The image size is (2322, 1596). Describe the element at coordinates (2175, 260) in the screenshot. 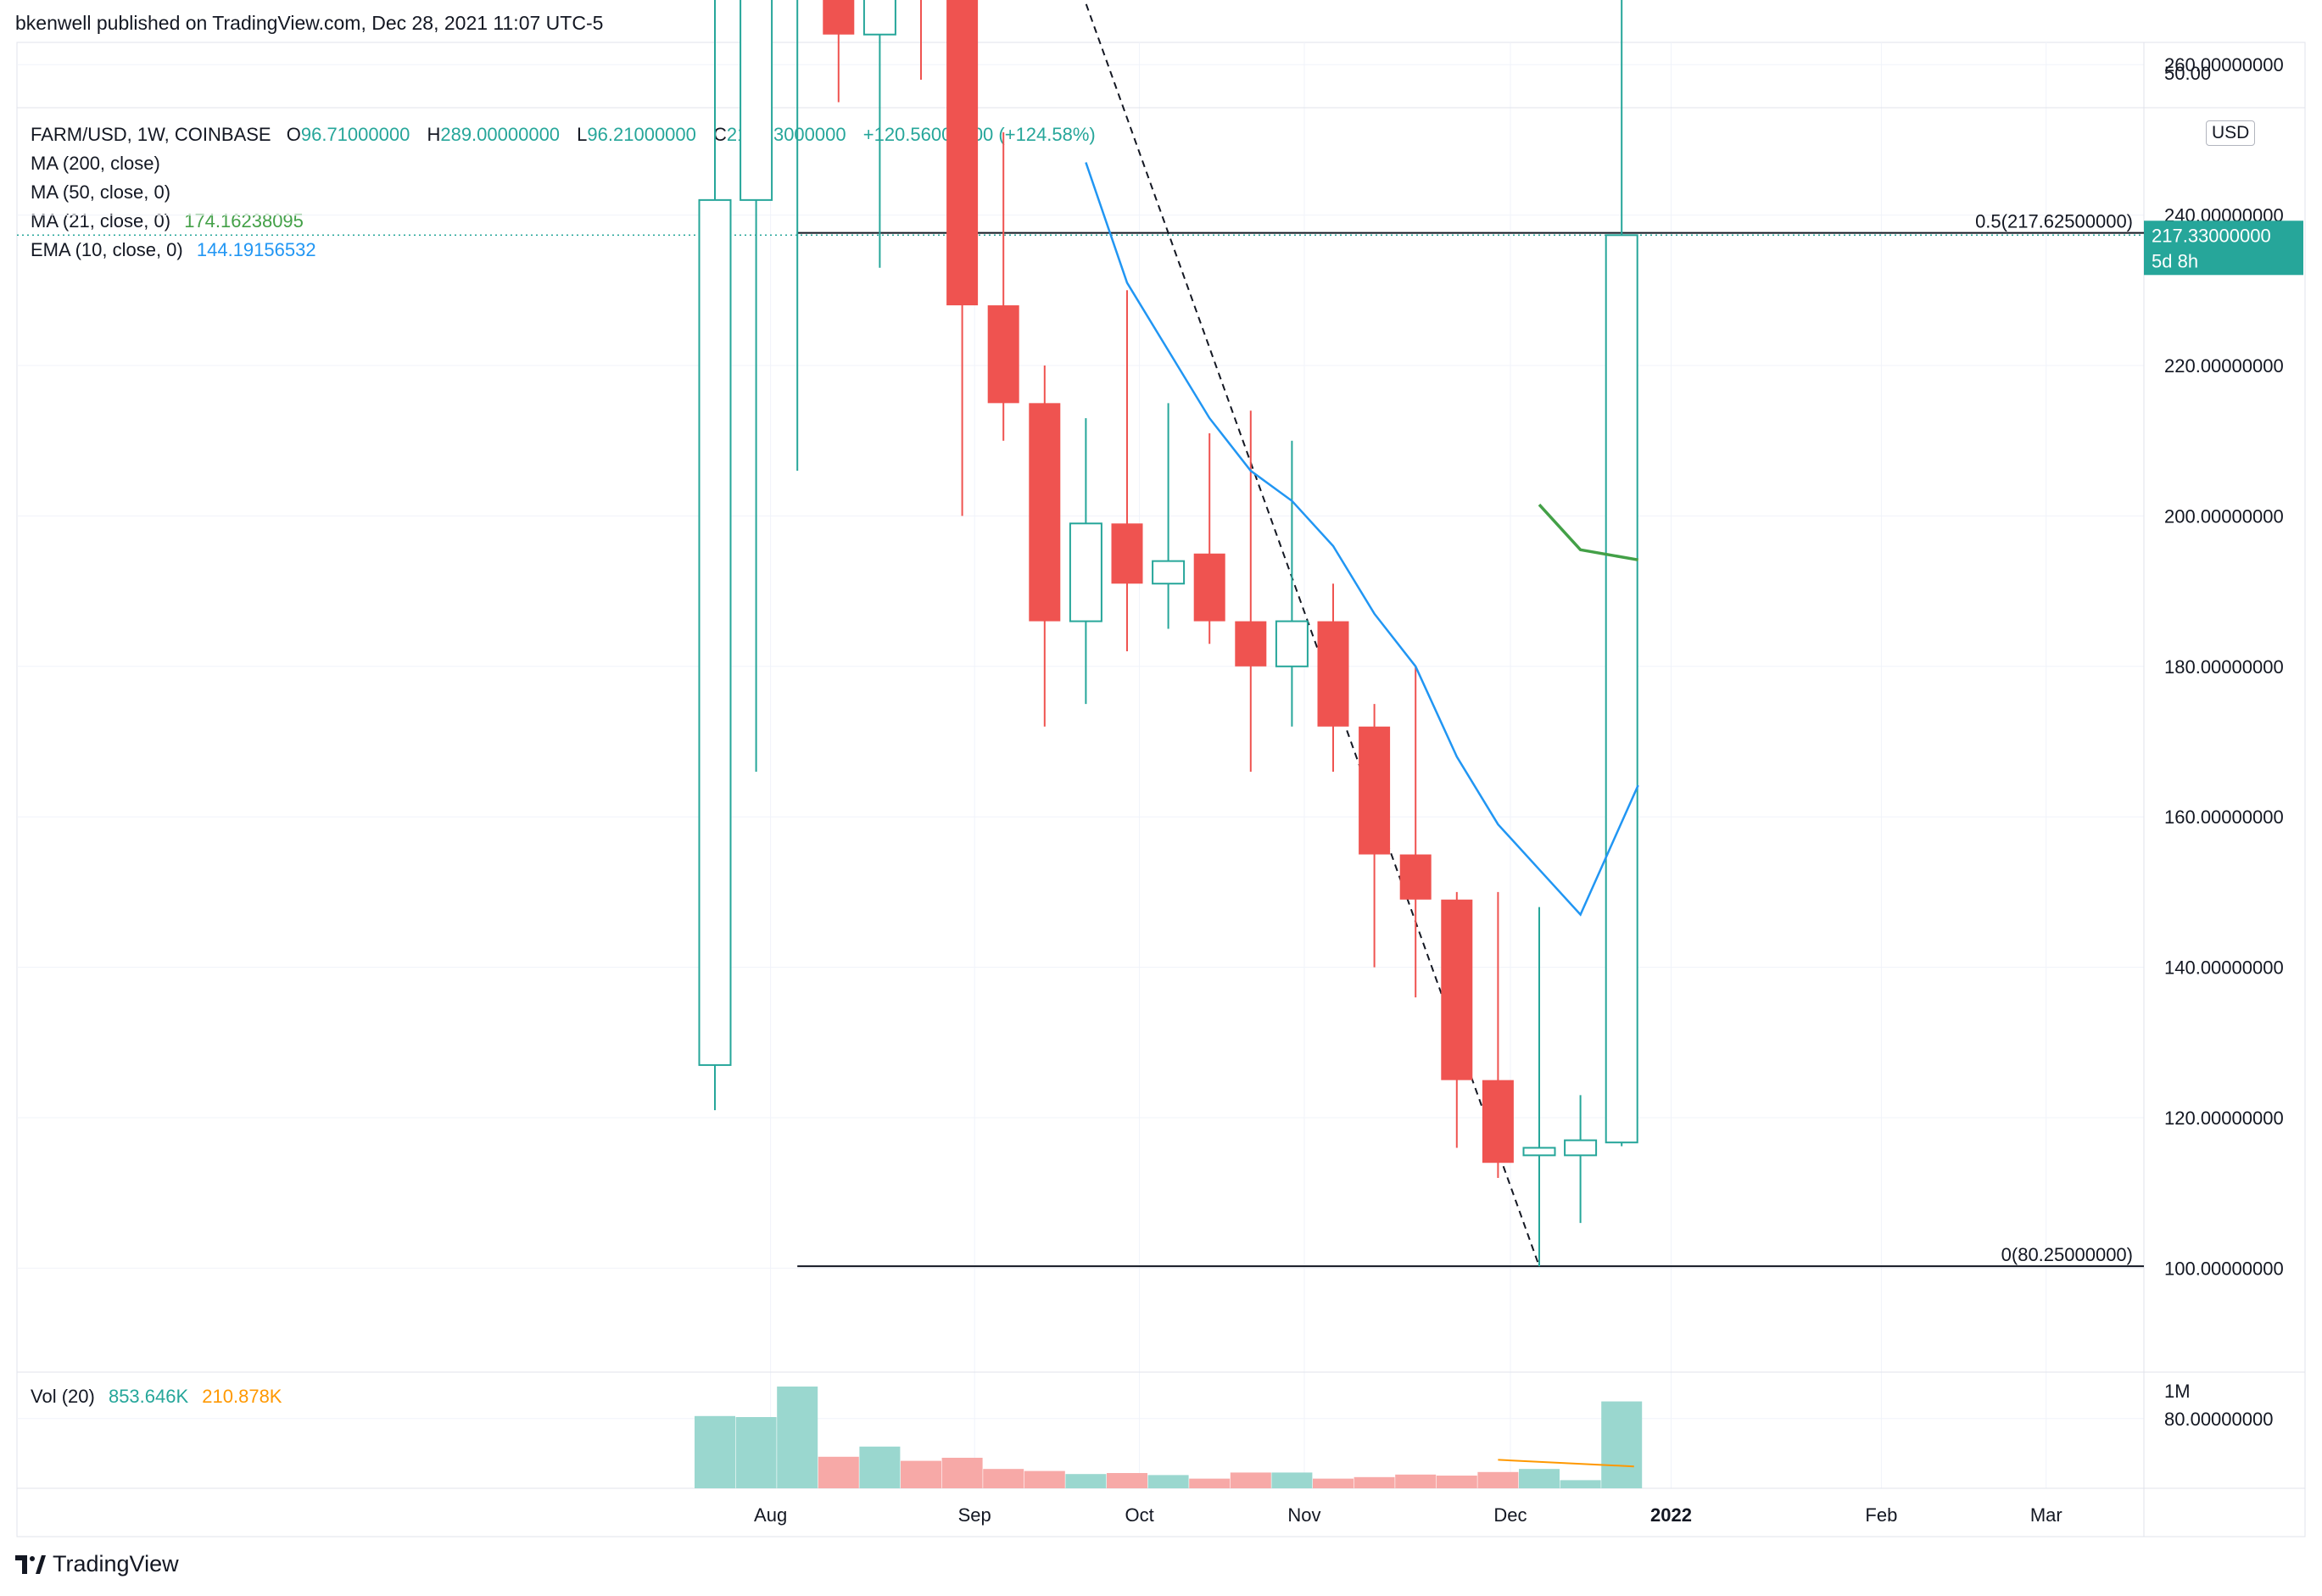

I see `countdown-label: 5d 8h` at that location.